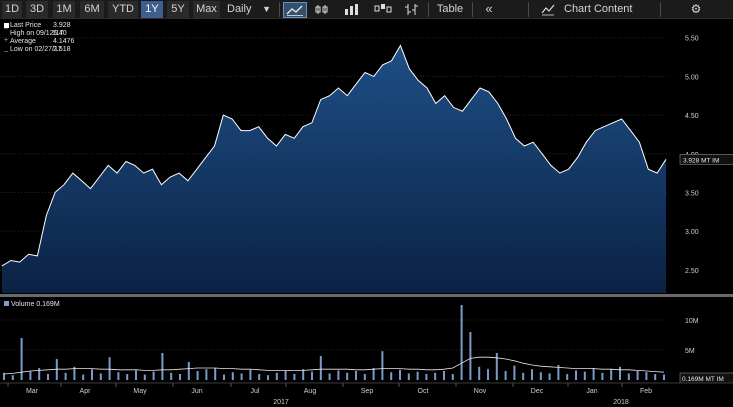 The height and width of the screenshot is (407, 733). I want to click on chart-toolbar: 1D 3D 1M 6M YTD 1Y 5Y Max Daily ▼, so click(366, 9).